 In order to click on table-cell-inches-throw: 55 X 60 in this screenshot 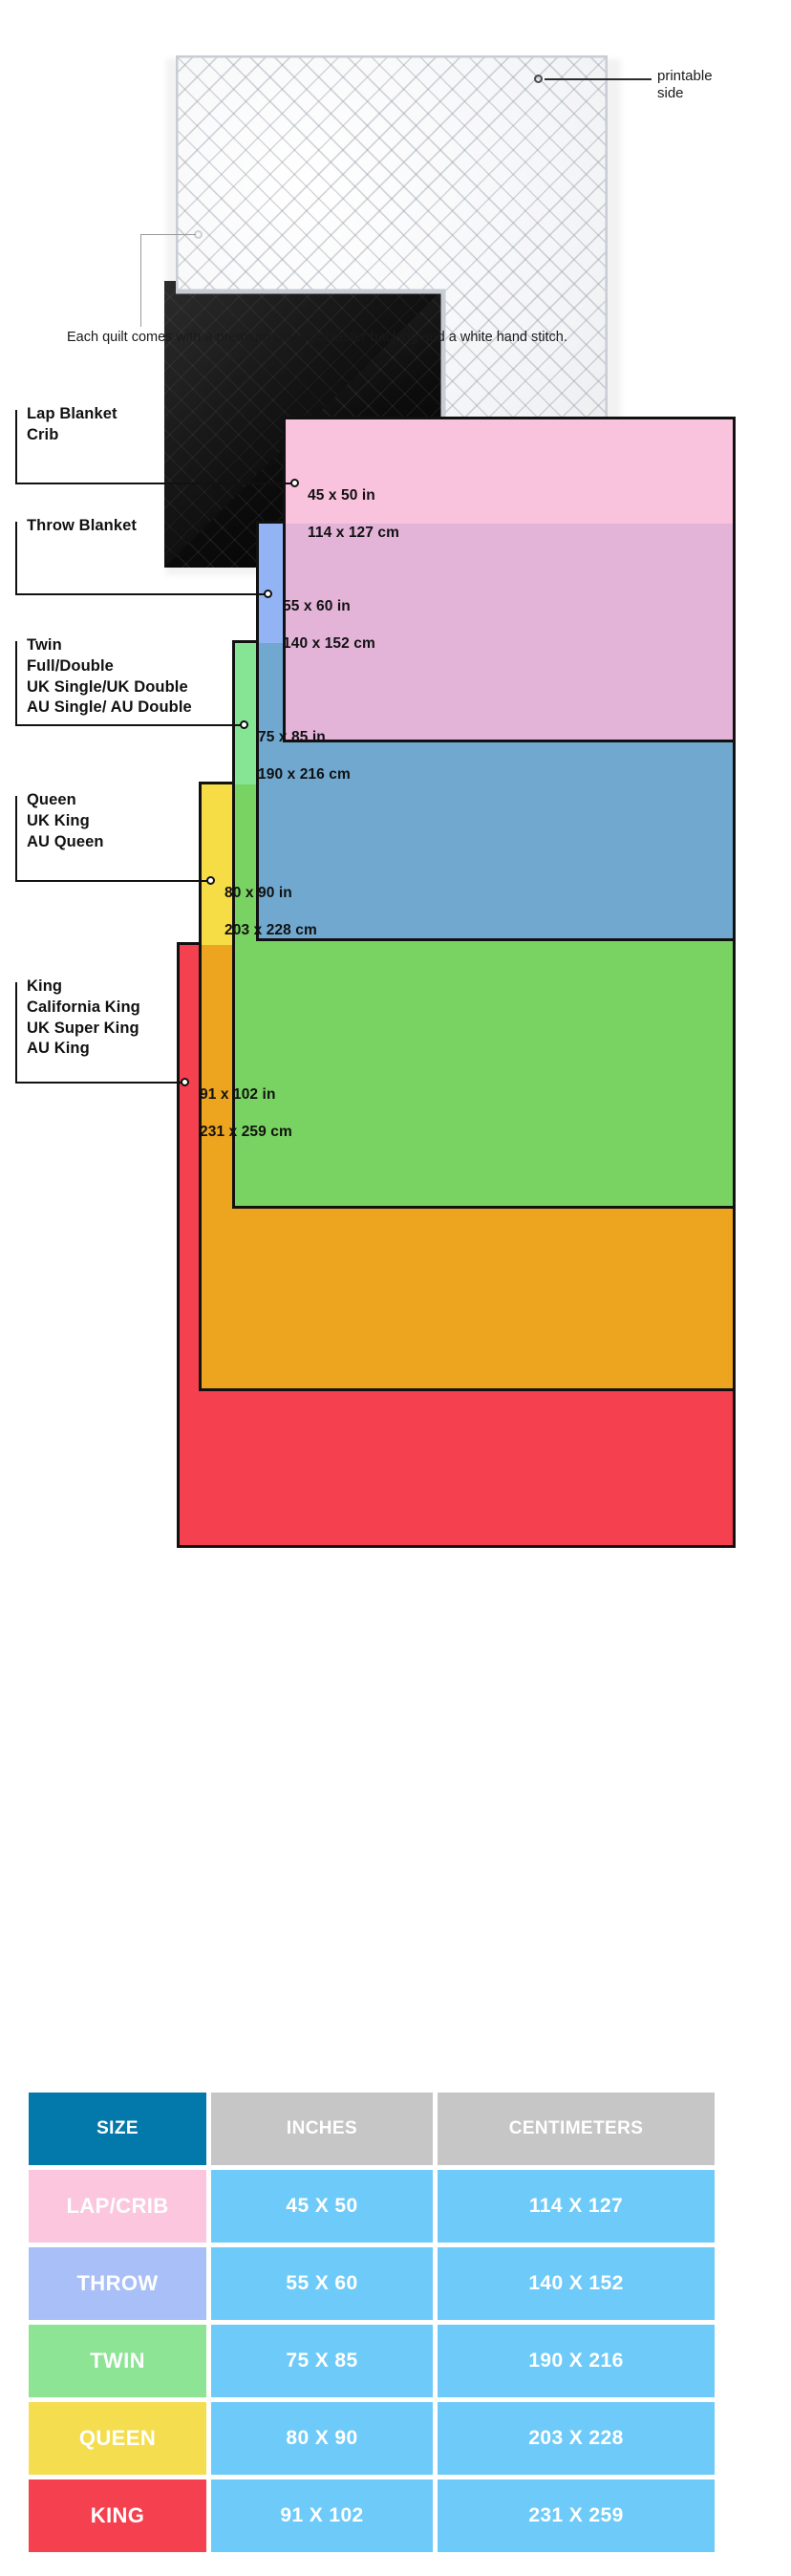, I will do `click(322, 2283)`.